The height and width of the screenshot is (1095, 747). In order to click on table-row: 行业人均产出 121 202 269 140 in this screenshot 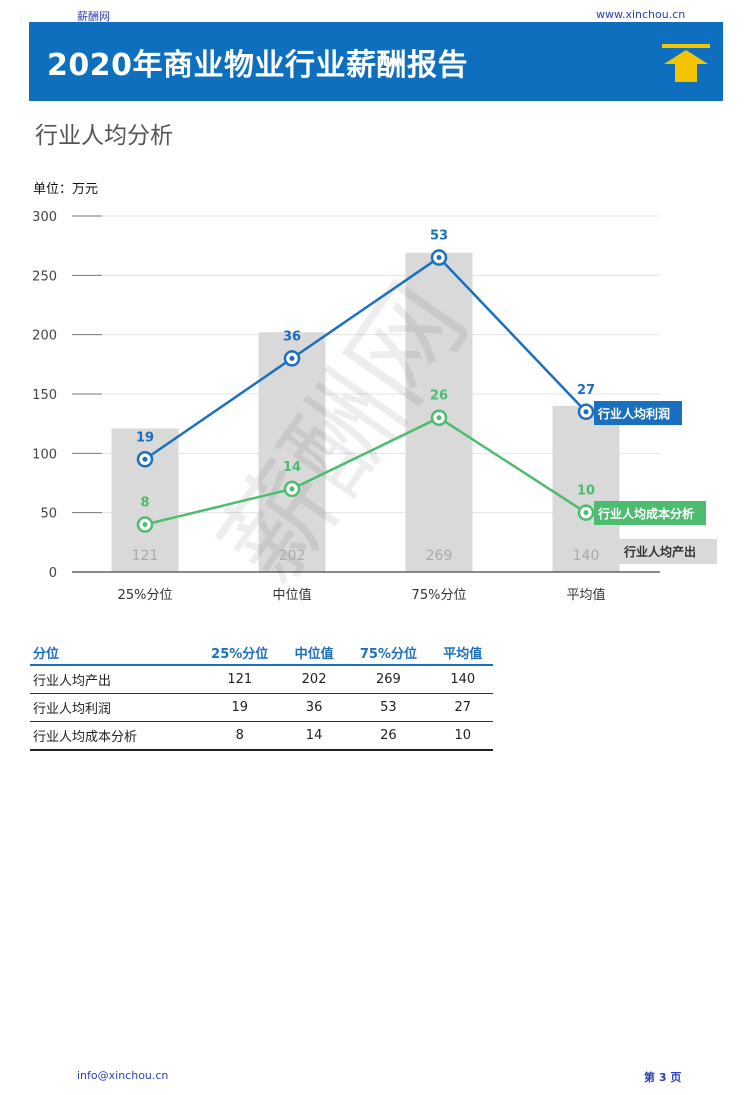, I will do `click(261, 679)`.